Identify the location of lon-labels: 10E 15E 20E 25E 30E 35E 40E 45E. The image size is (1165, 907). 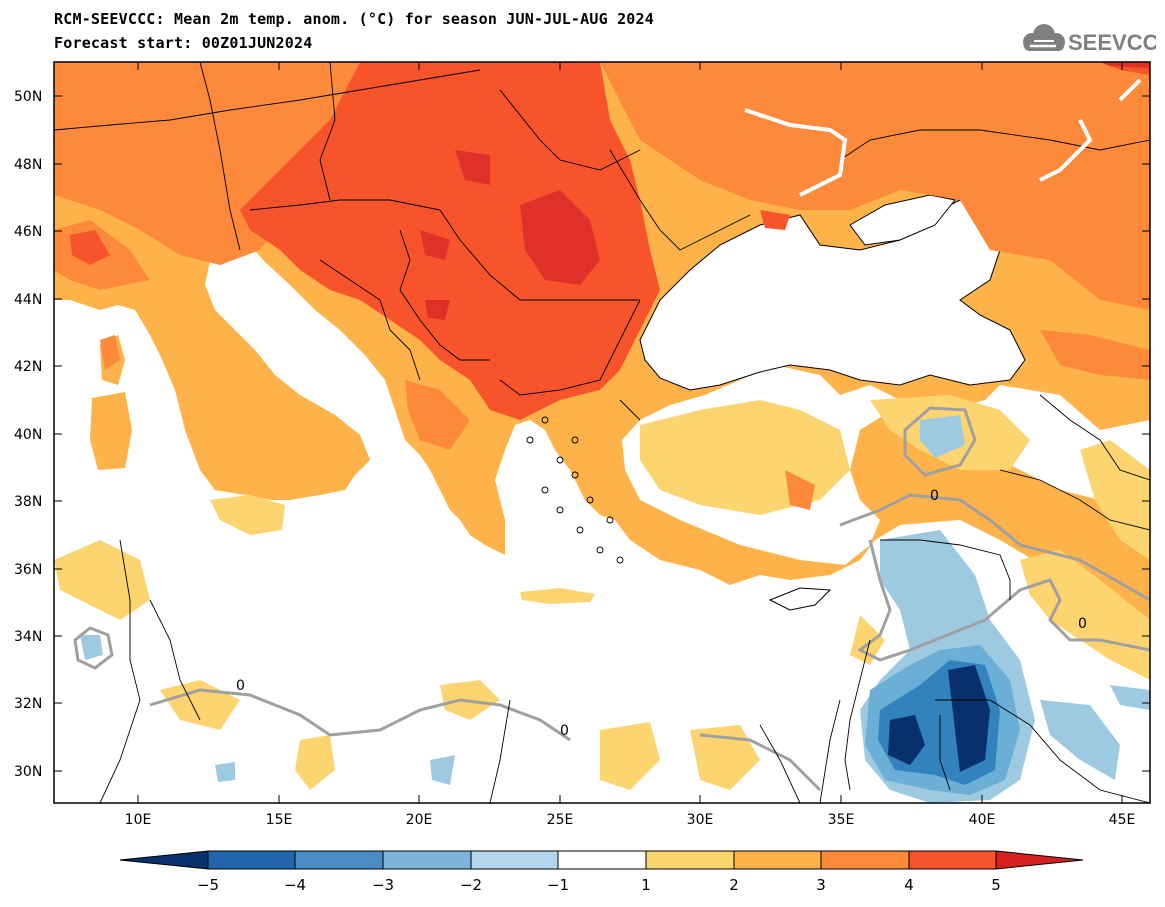
(630, 820).